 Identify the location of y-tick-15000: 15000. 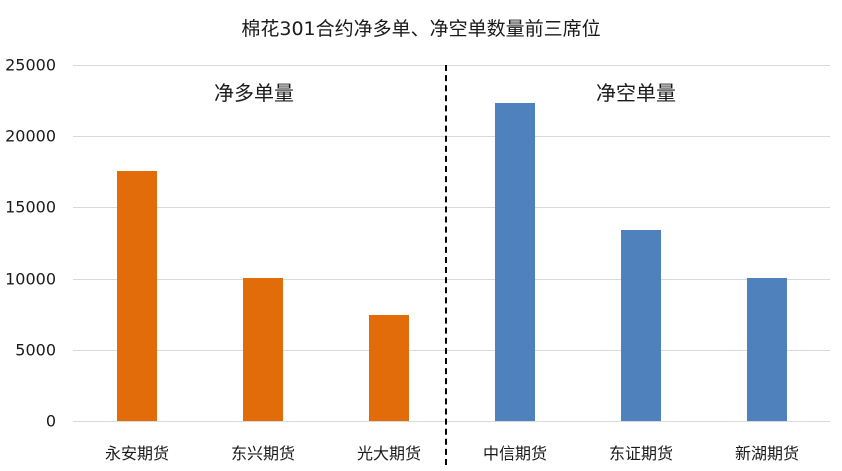
(30, 207).